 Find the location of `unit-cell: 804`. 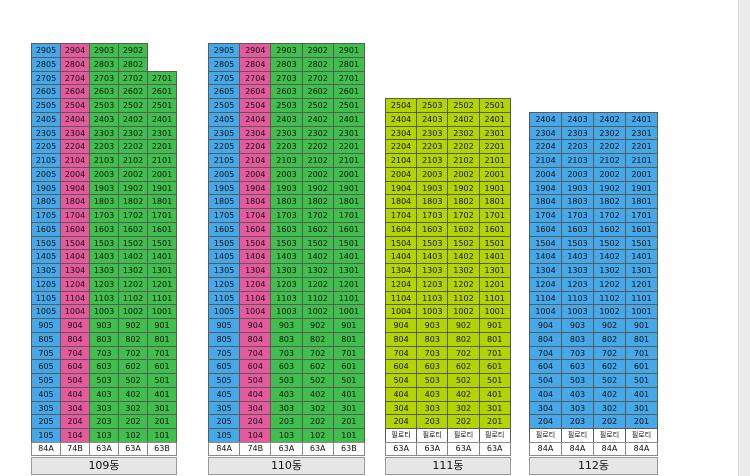

unit-cell: 804 is located at coordinates (401, 339).